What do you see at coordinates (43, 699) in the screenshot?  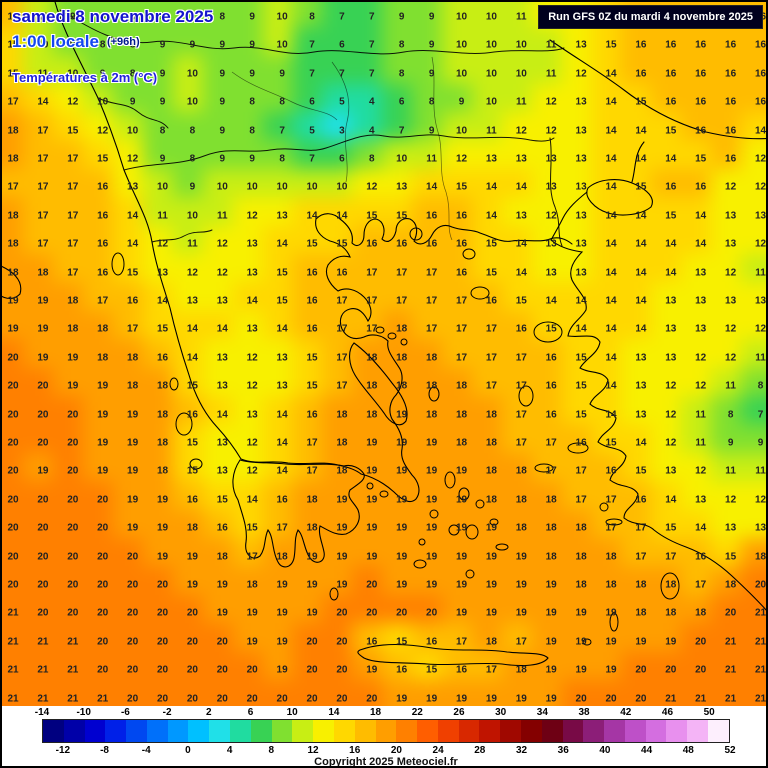 I see `temp-value: 21` at bounding box center [43, 699].